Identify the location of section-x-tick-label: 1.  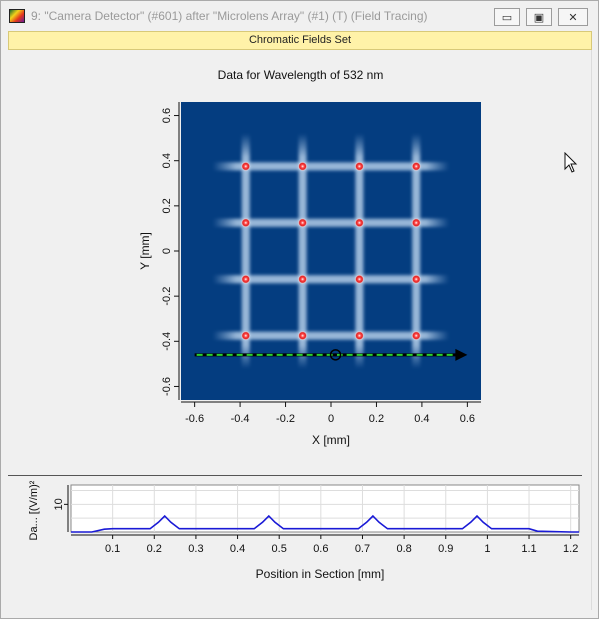
(487, 549).